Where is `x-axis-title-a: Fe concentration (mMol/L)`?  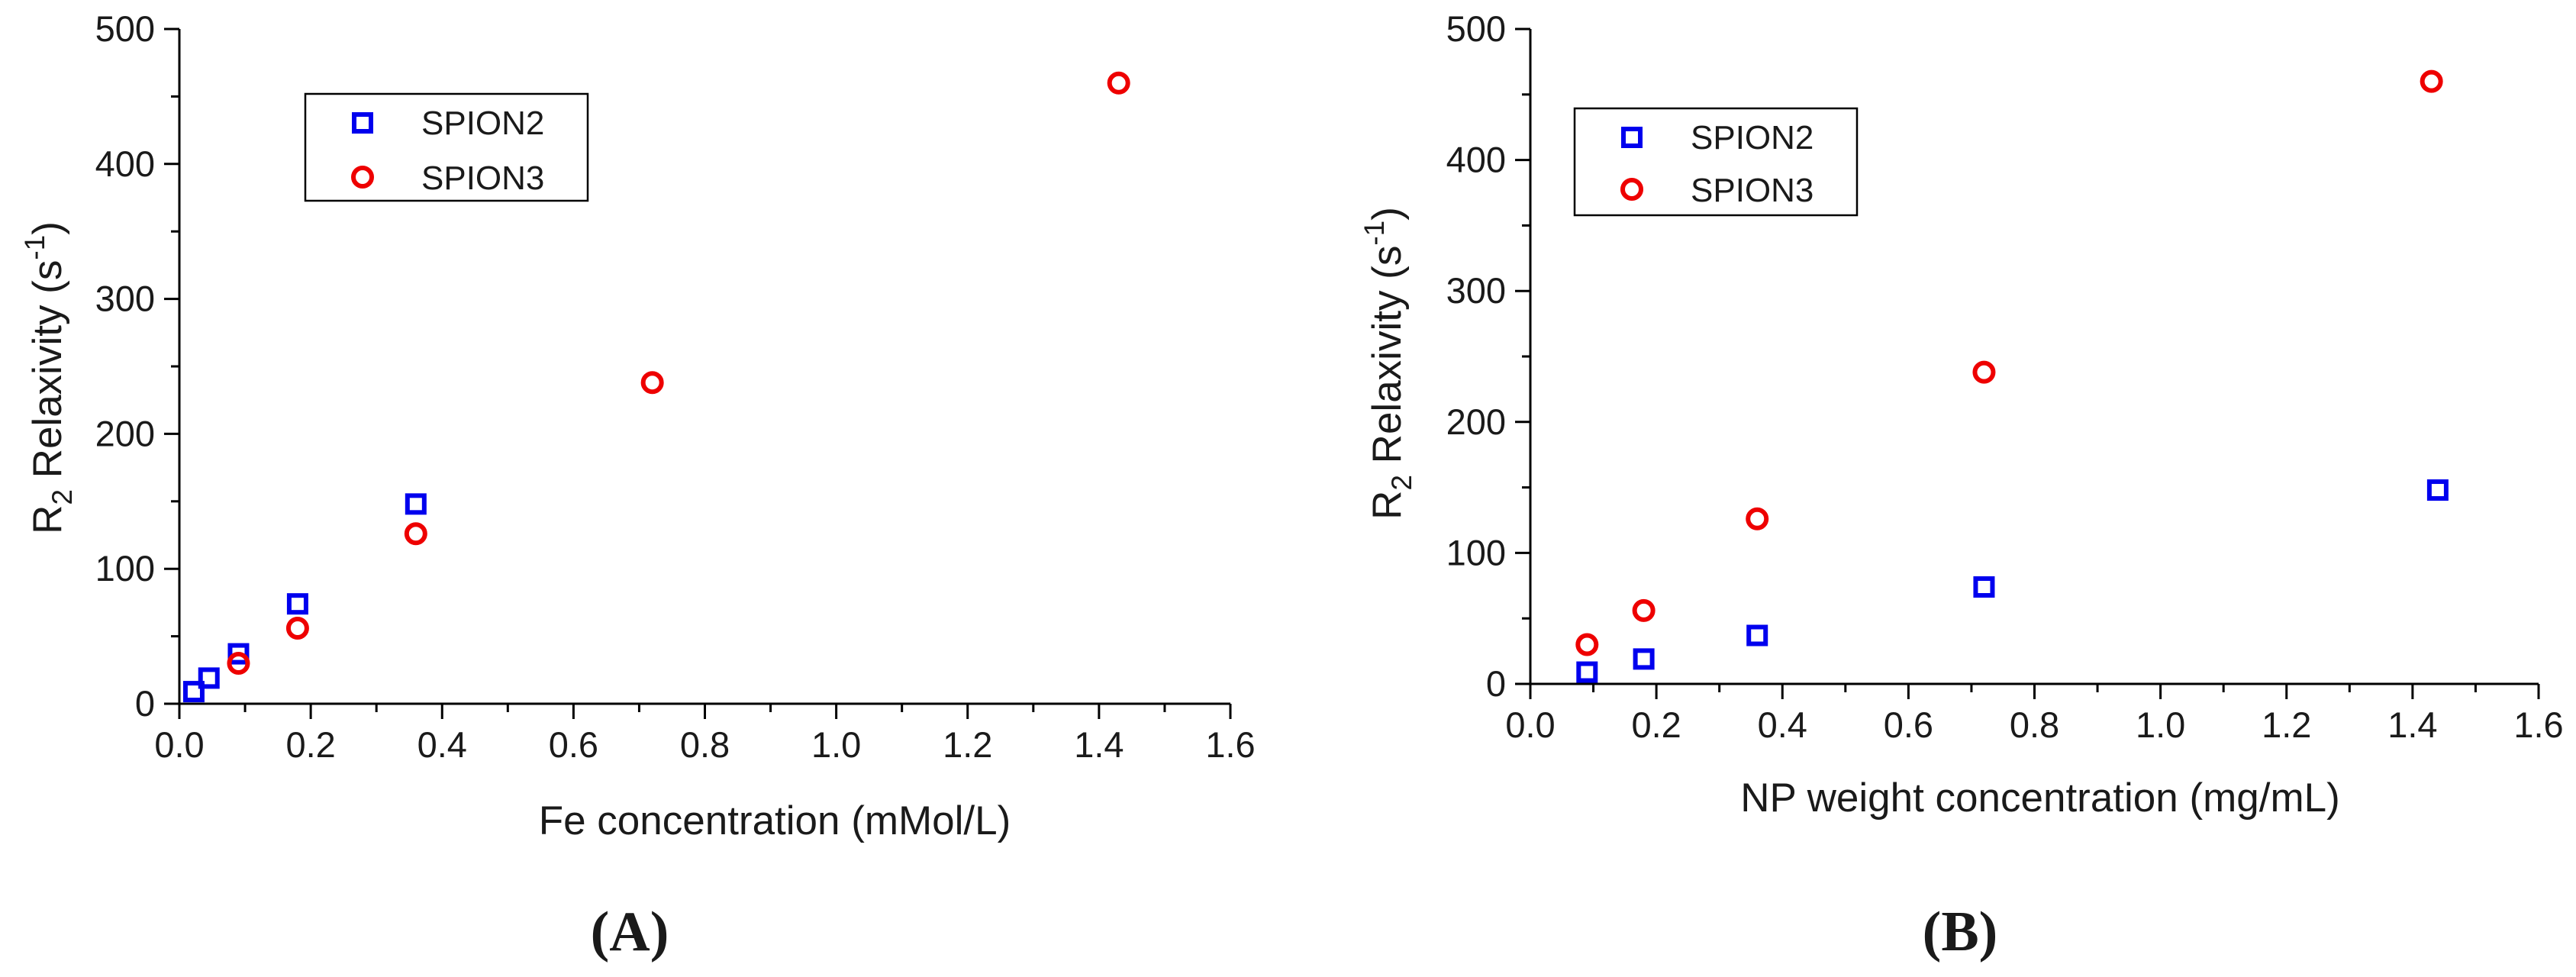 x-axis-title-a: Fe concentration (mMol/L) is located at coordinates (775, 820).